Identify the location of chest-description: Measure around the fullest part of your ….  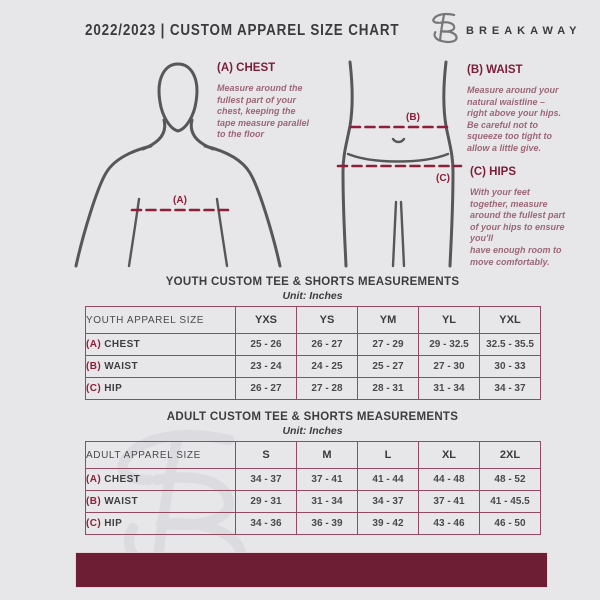
(263, 111).